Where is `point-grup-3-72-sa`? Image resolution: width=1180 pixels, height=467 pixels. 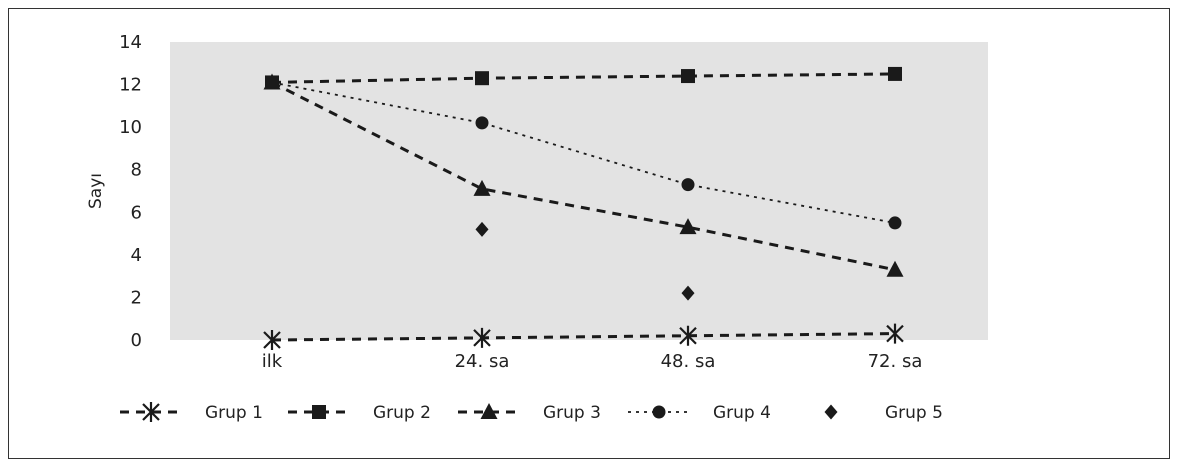
point-grup-3-72-sa is located at coordinates (895, 268).